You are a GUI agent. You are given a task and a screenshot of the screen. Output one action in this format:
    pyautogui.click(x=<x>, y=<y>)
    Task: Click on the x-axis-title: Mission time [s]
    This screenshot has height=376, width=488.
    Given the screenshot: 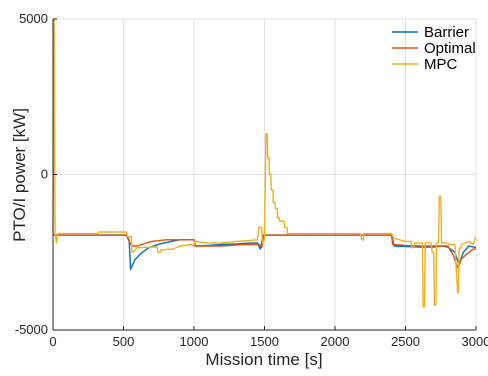 What is the action you would take?
    pyautogui.click(x=263, y=359)
    